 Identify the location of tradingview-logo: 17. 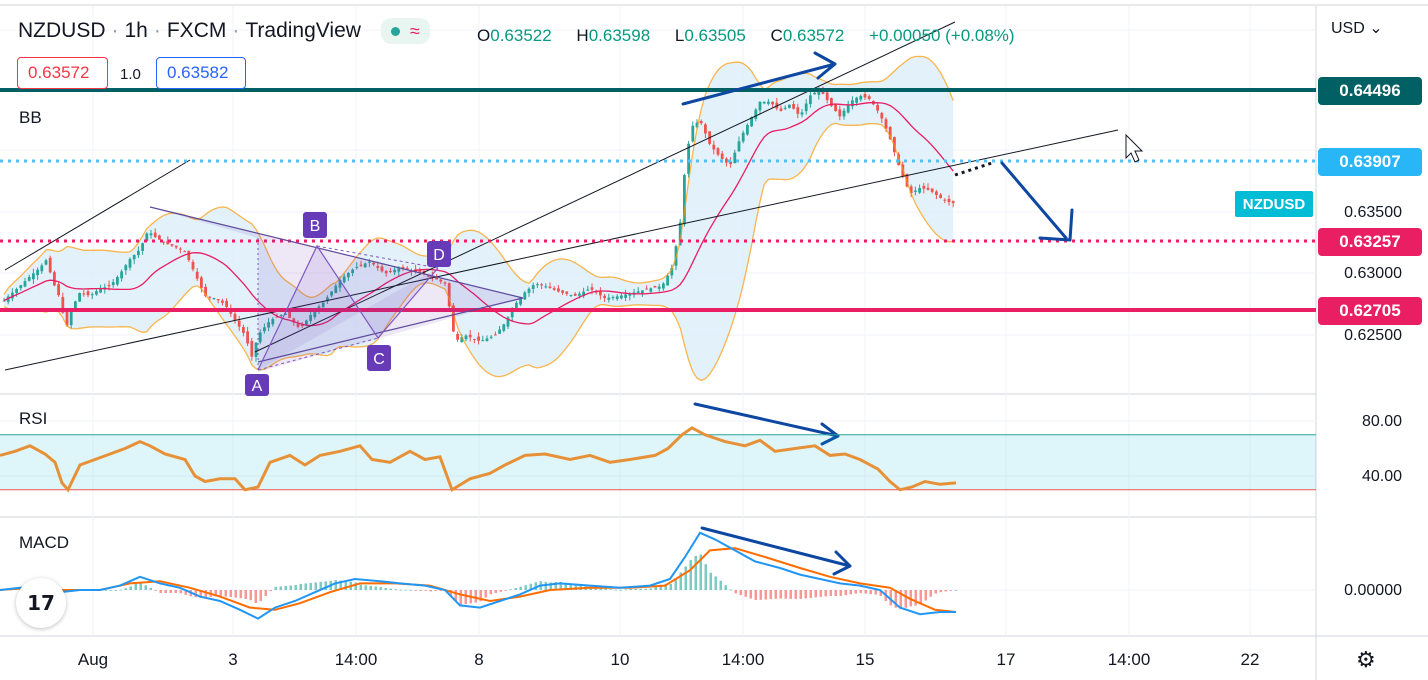
(41, 603).